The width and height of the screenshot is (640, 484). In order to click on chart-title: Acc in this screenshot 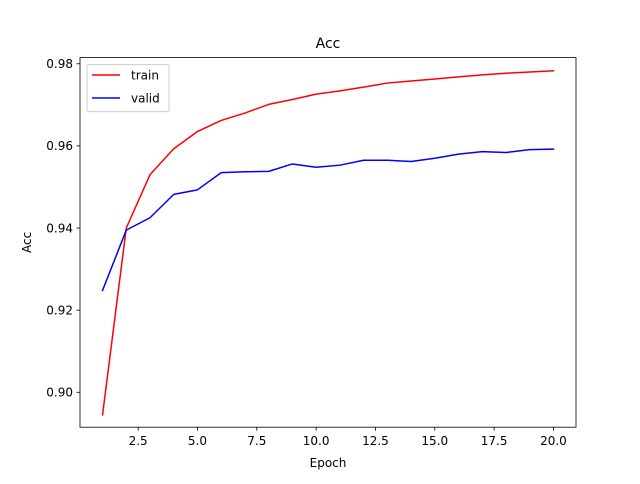, I will do `click(328, 44)`.